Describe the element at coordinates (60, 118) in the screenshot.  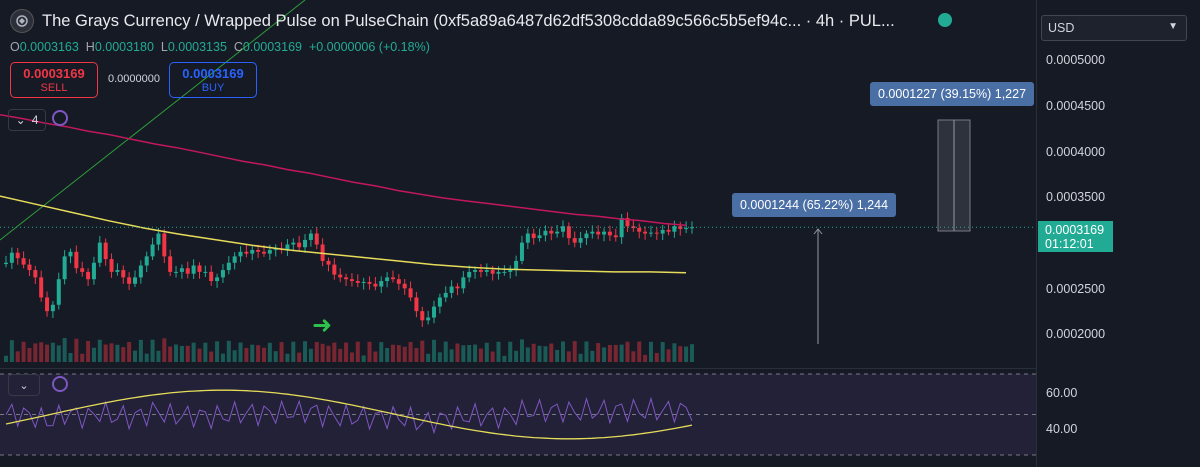
I see `indicator-icon` at that location.